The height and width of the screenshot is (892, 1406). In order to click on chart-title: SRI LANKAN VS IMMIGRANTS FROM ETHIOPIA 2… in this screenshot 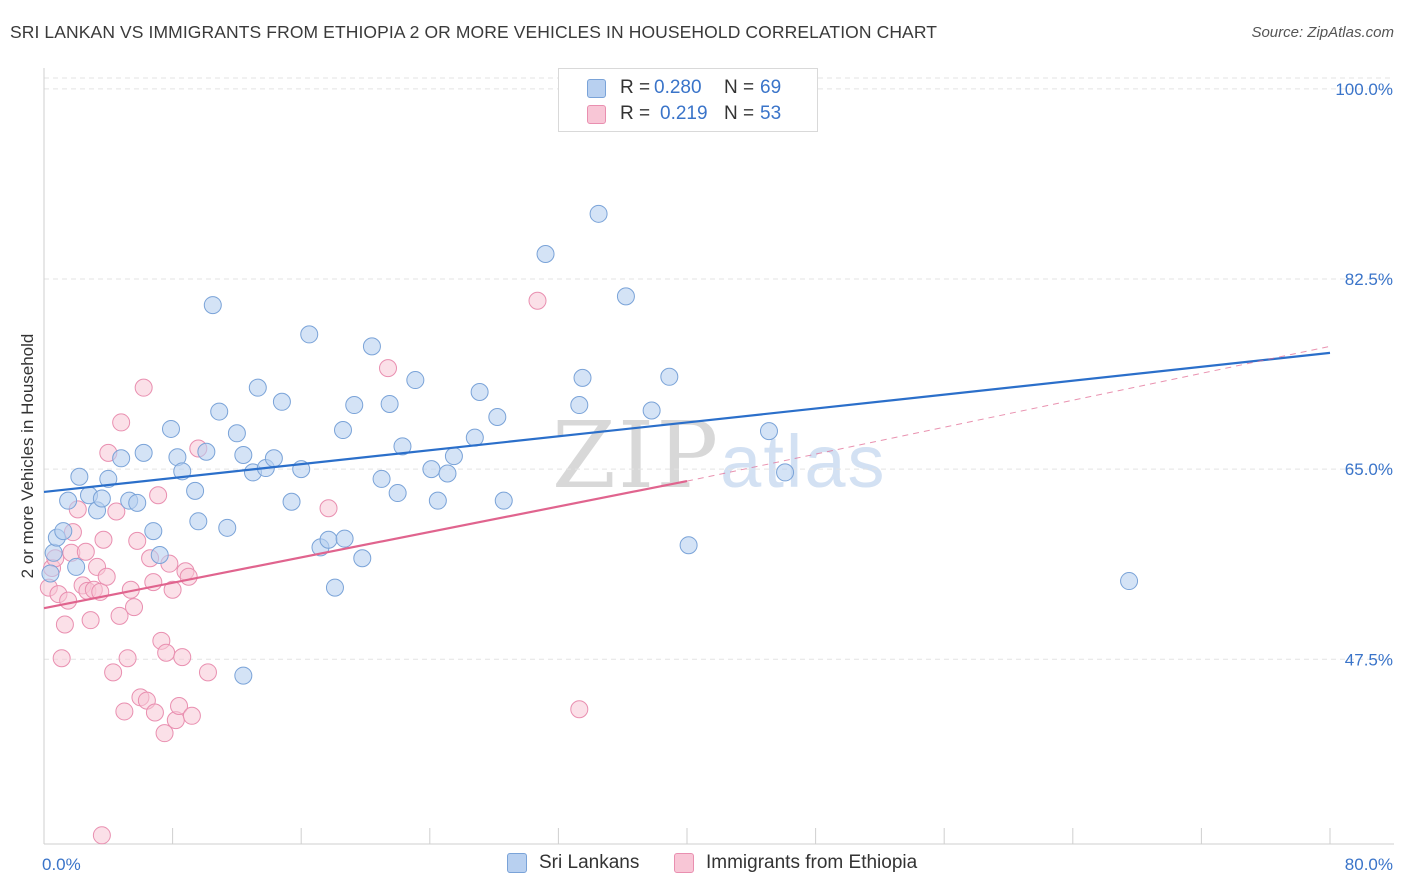, I will do `click(474, 32)`.